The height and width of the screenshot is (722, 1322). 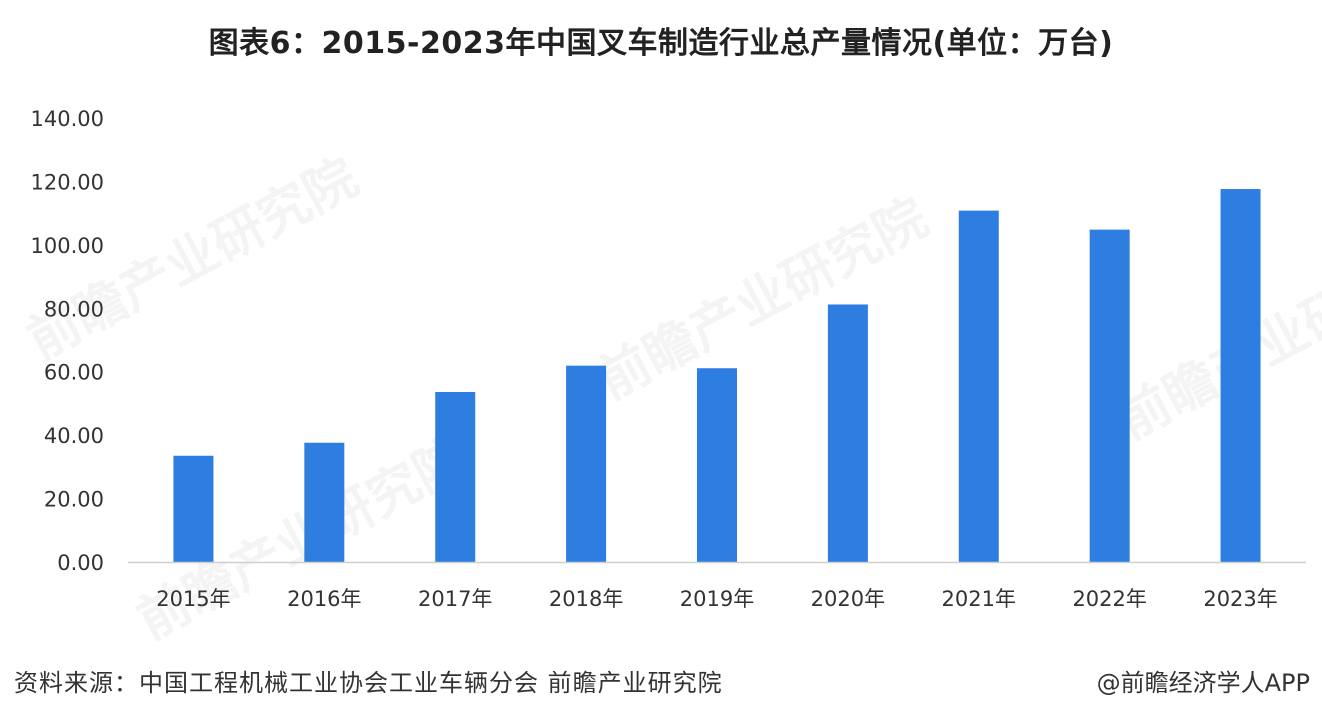 What do you see at coordinates (586, 463) in the screenshot?
I see `bar-2018年` at bounding box center [586, 463].